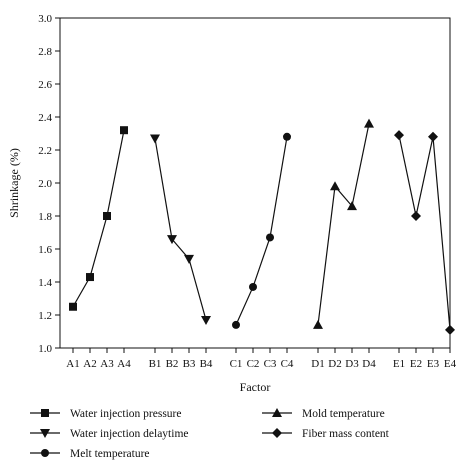  I want to click on x-axis-title: Factor, so click(255, 387).